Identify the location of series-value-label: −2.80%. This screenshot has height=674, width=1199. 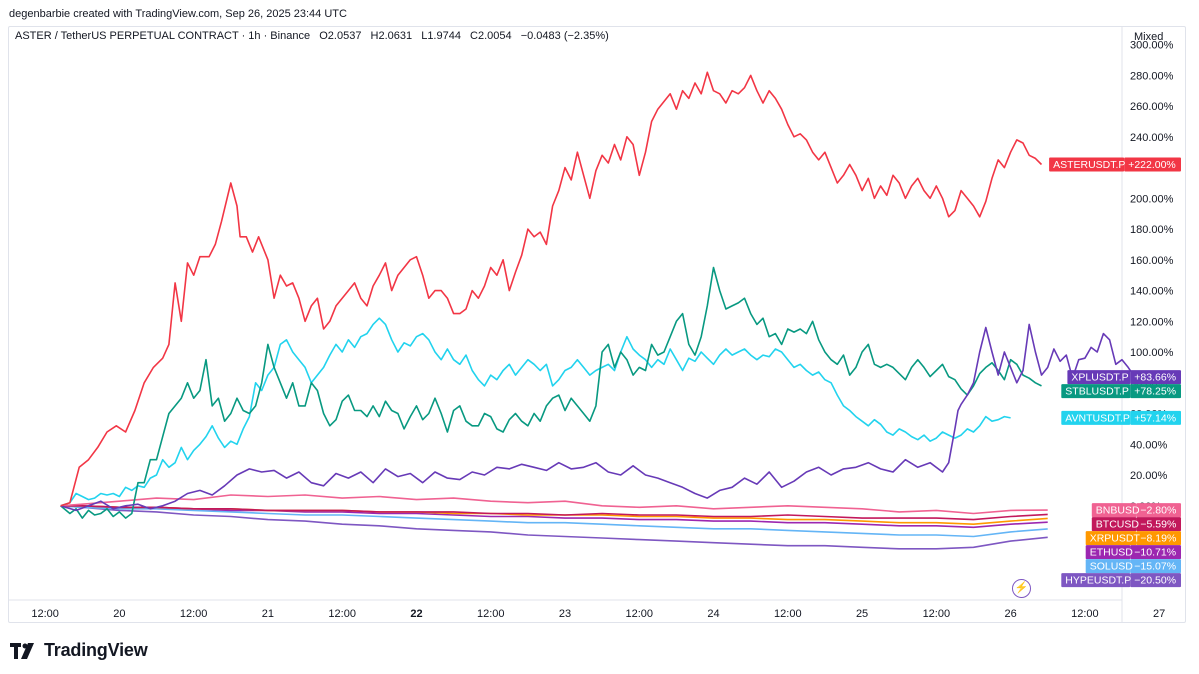
(1158, 511).